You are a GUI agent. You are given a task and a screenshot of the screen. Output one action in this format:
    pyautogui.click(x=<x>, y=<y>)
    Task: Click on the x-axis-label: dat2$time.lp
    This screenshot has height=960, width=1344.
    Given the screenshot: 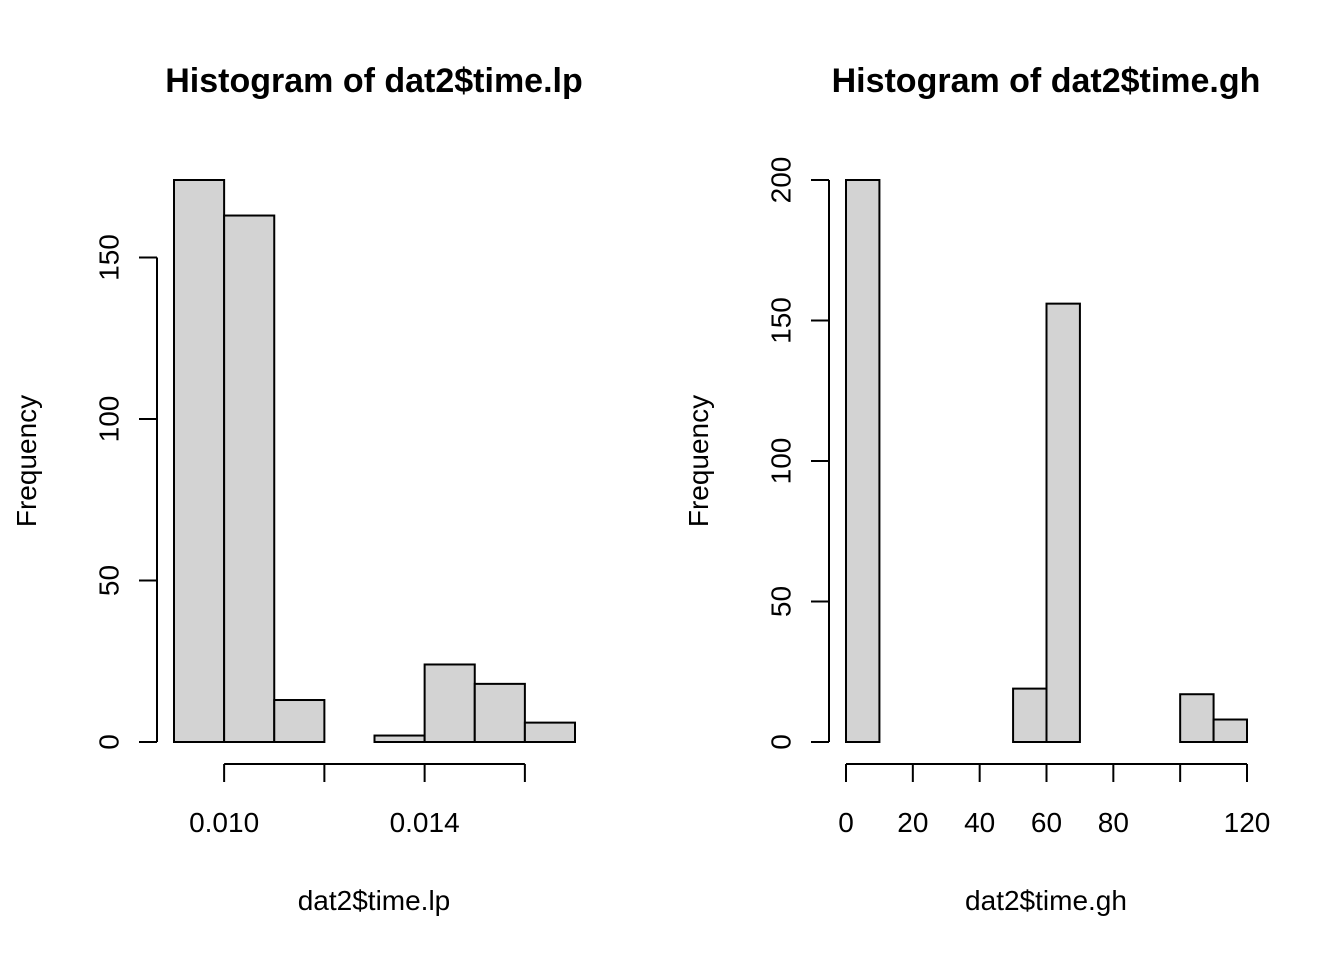 What is the action you would take?
    pyautogui.click(x=374, y=900)
    